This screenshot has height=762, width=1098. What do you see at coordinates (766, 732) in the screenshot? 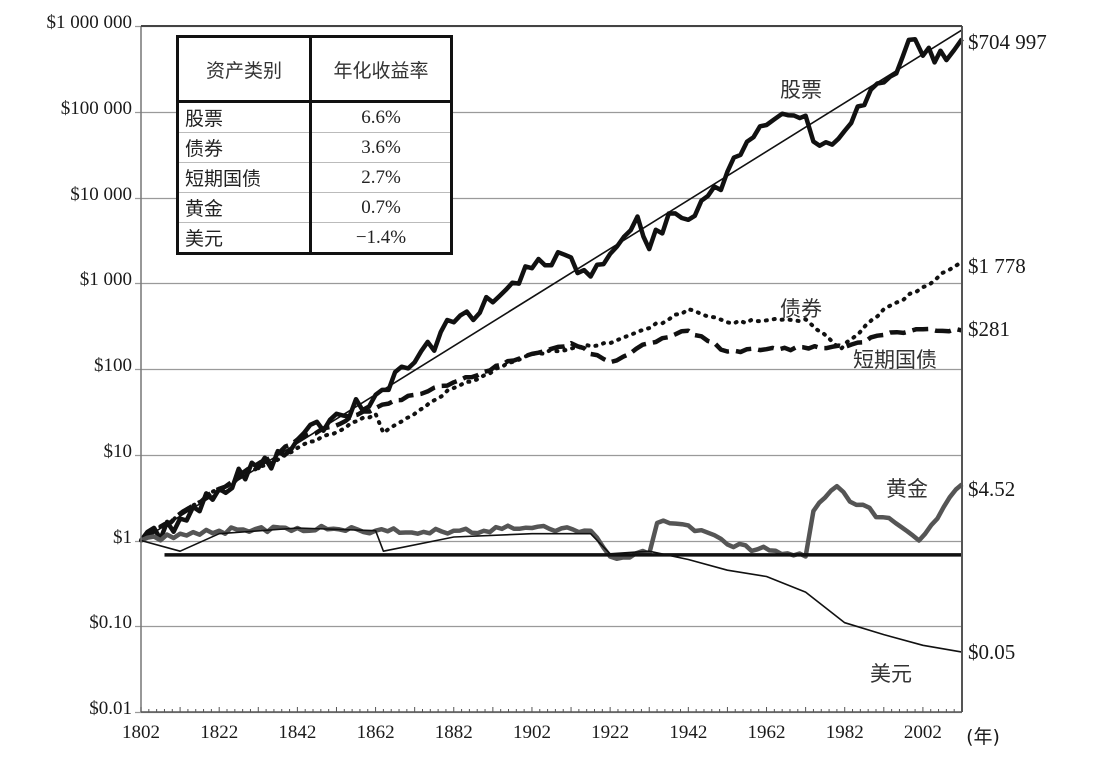
I see `x-tick-label: 1962` at bounding box center [766, 732].